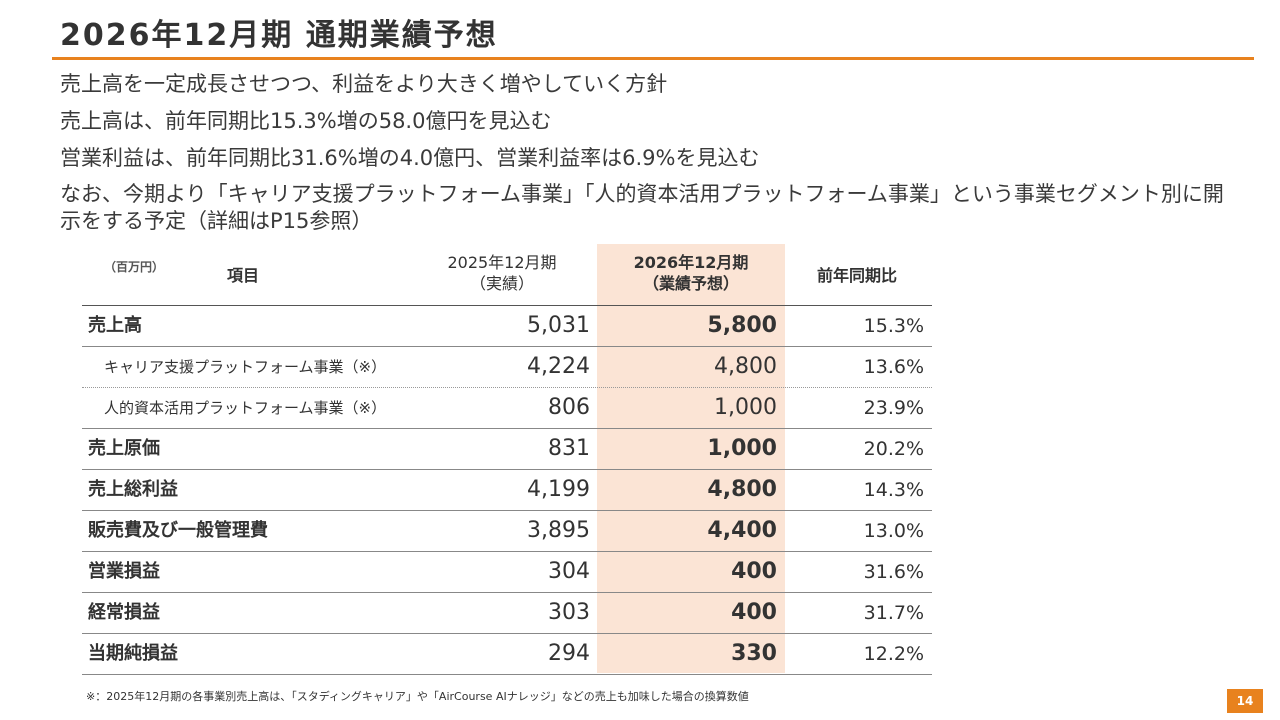 The image size is (1280, 720). What do you see at coordinates (501, 283) in the screenshot?
I see `header-actual-note: （実績）` at bounding box center [501, 283].